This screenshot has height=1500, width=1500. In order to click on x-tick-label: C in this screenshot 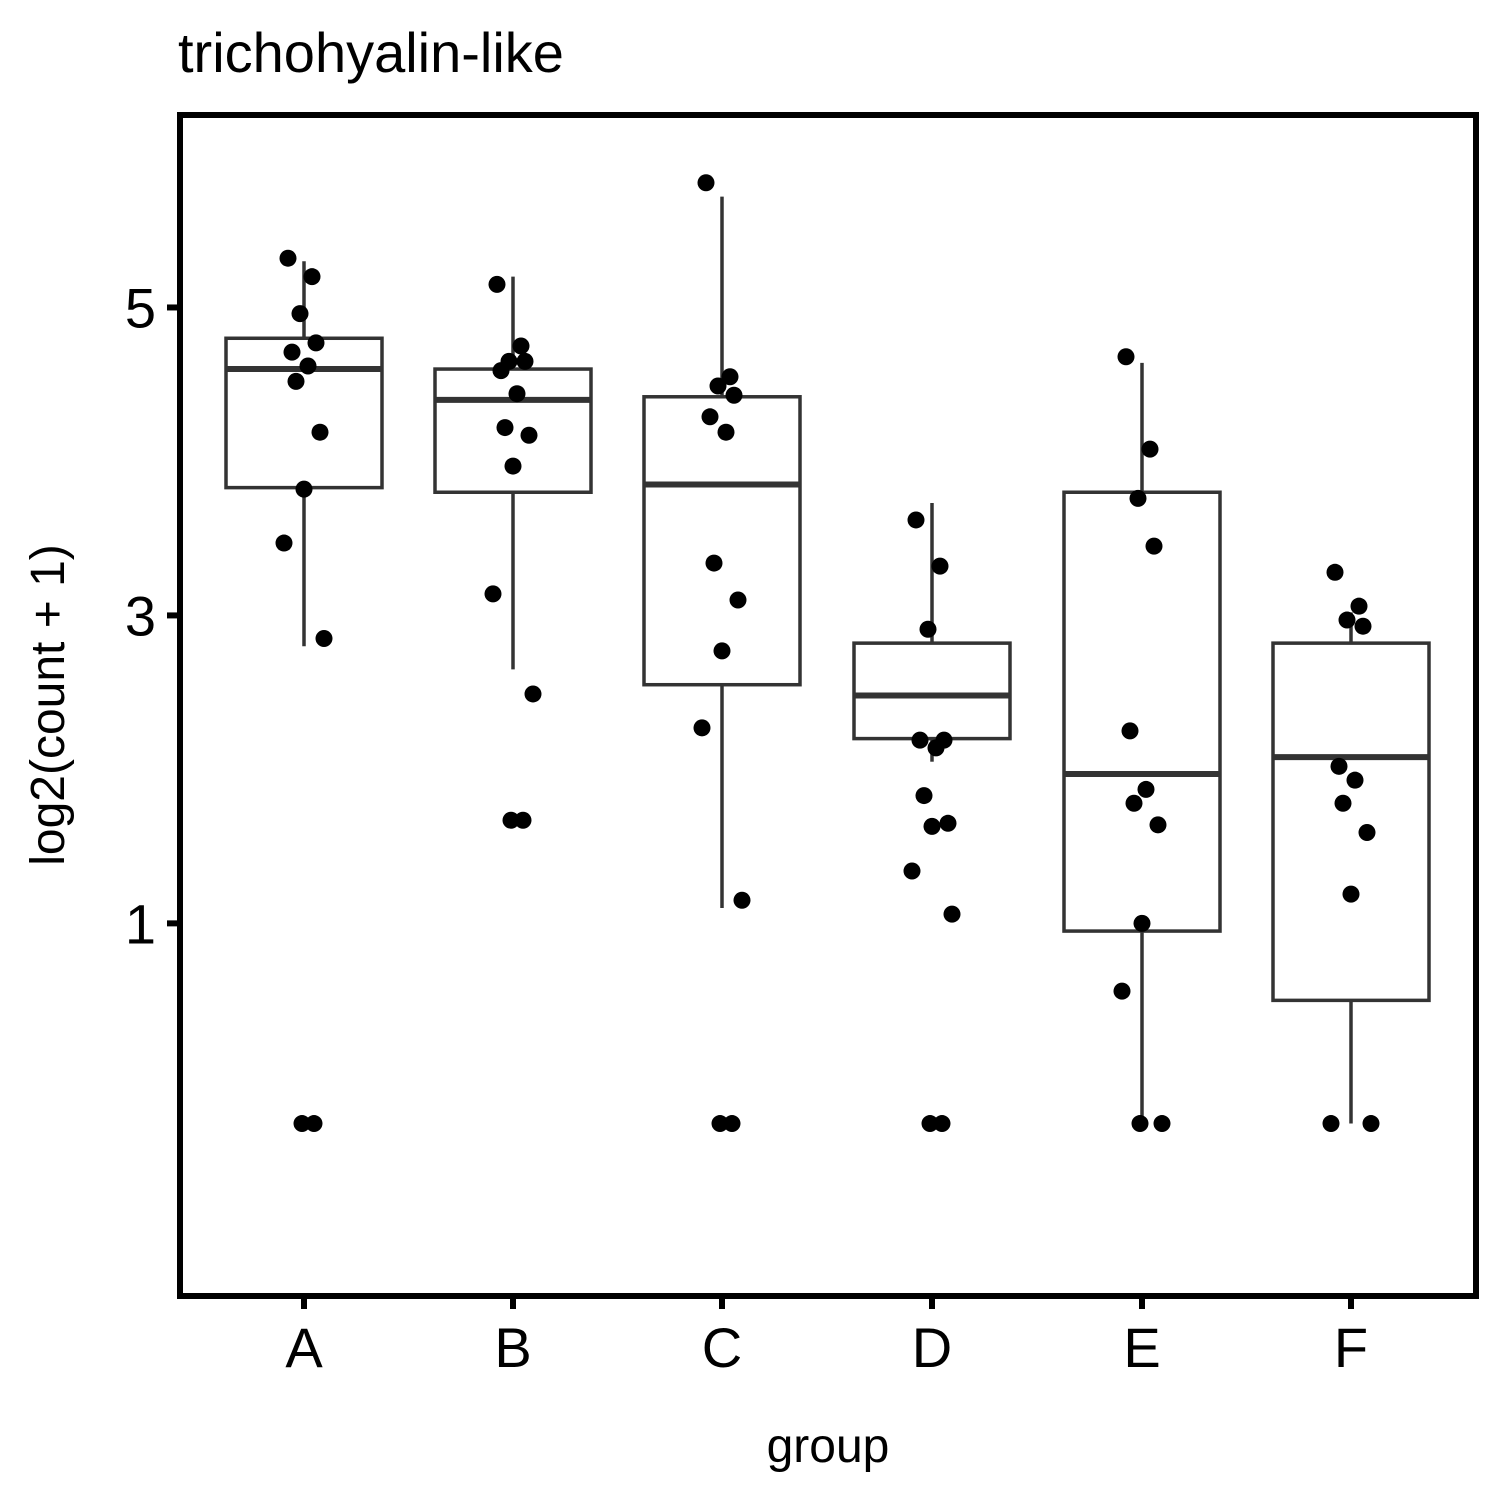, I will do `click(722, 1347)`.